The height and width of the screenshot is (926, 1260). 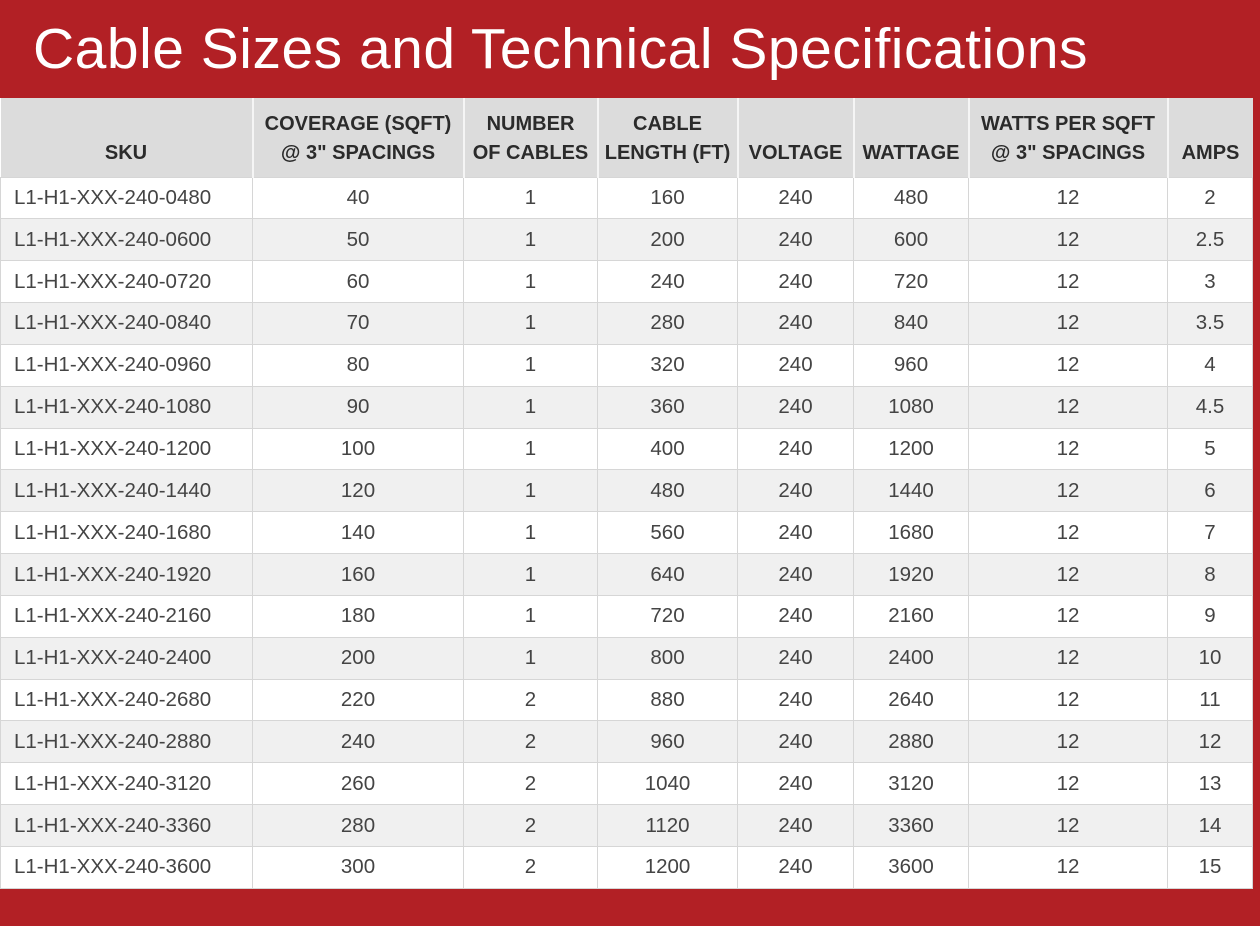 I want to click on cell-sku: L1-H1-XXX-240-3120, so click(x=126, y=784).